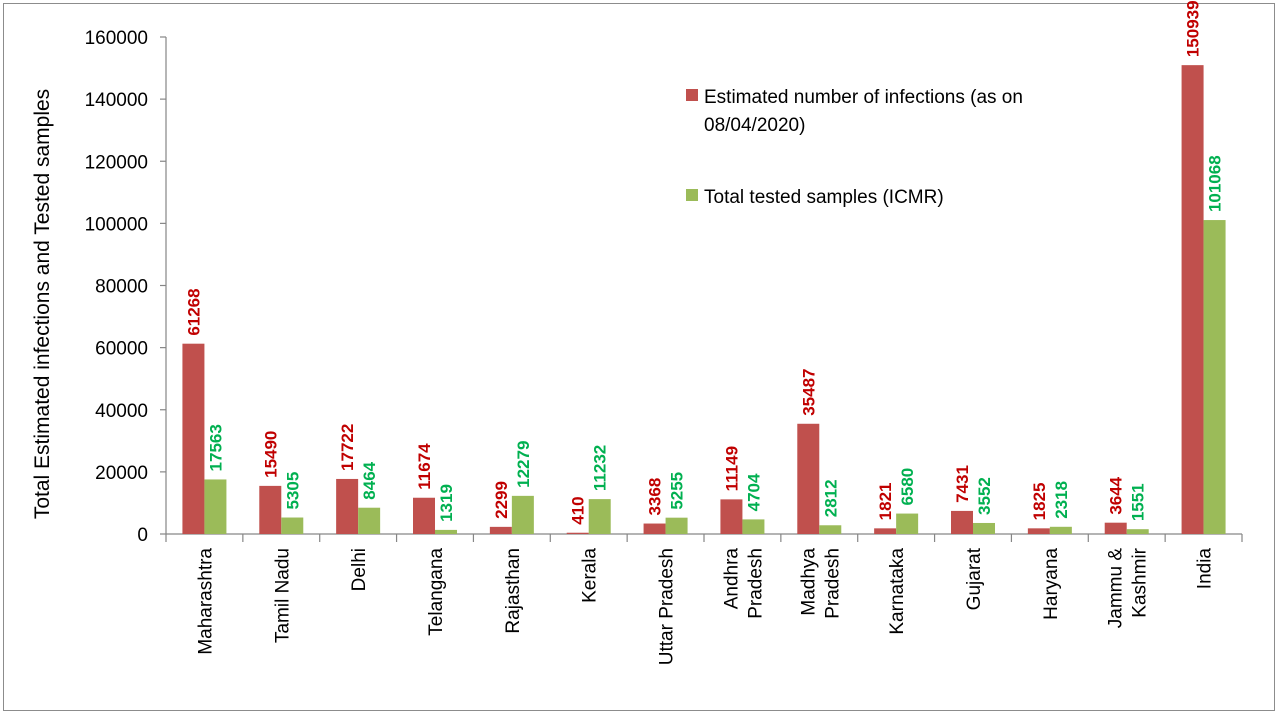  Describe the element at coordinates (677, 491) in the screenshot. I see `data-label-tested: 5255` at that location.